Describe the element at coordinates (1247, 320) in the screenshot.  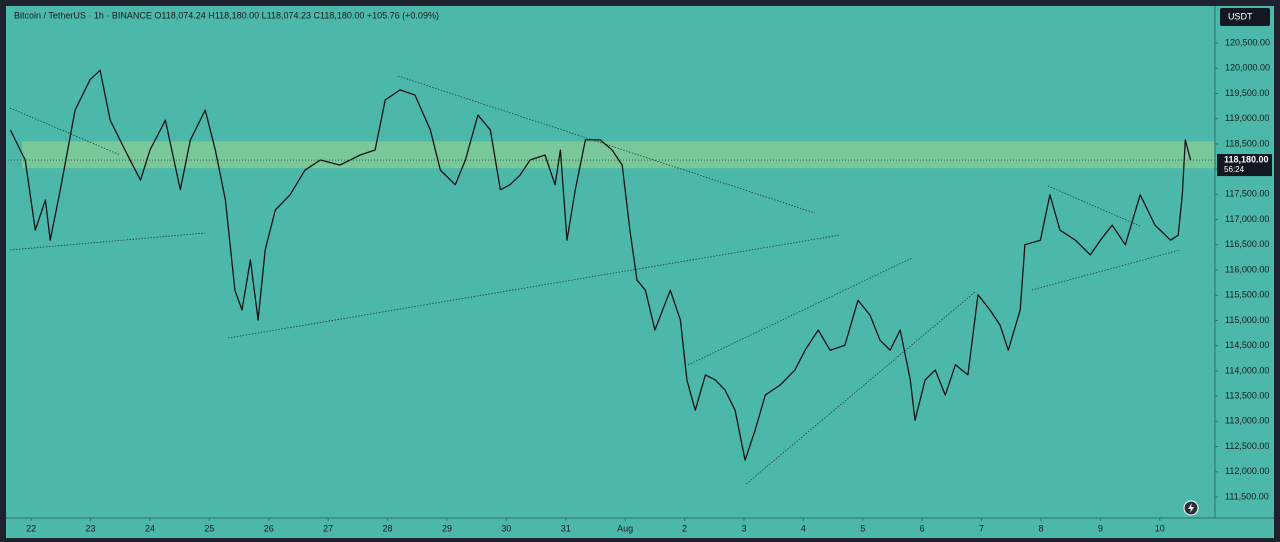
I see `y-tick-label: 115,000.00` at that location.